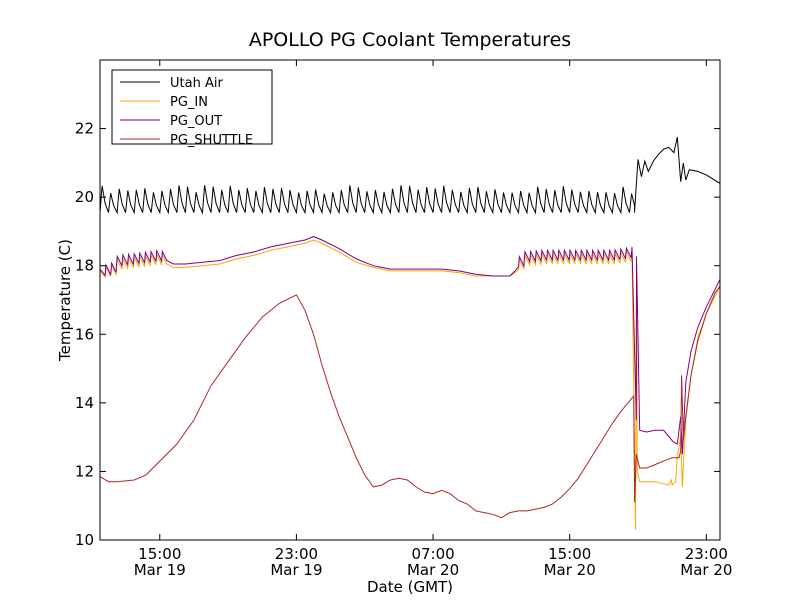  I want to click on x-axis-label: Date (GMT), so click(410, 587).